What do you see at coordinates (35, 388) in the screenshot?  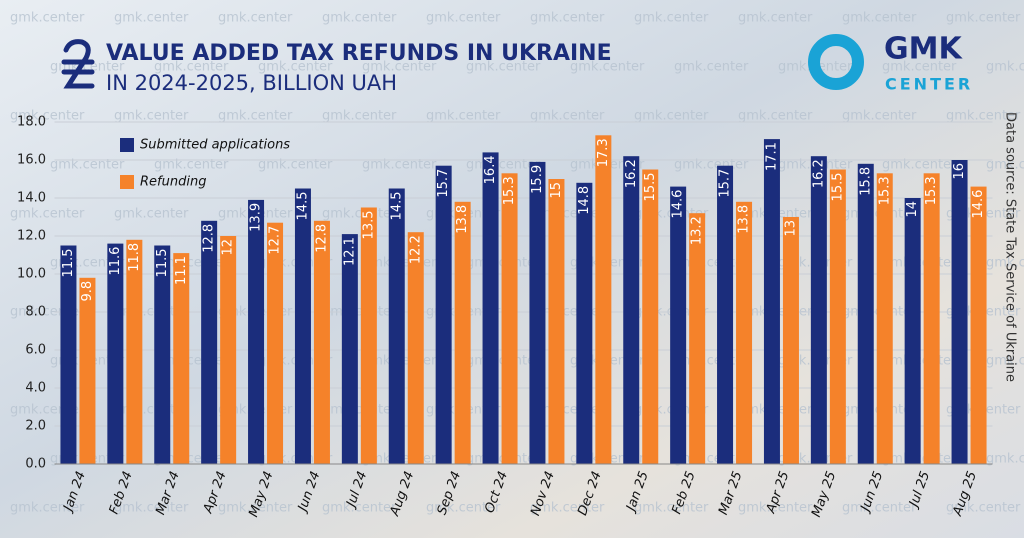 I see `y-tick-label: 4.0` at bounding box center [35, 388].